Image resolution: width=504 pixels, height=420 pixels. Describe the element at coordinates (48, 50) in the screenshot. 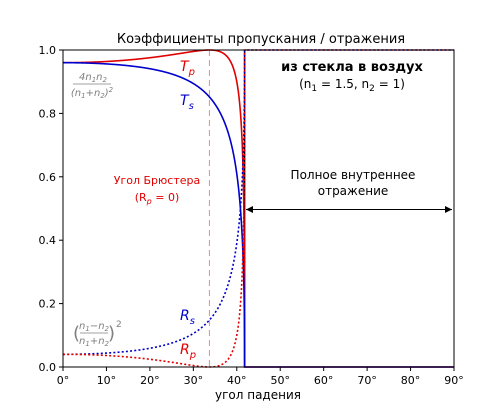

I see `y-tick-label: 1.0` at that location.